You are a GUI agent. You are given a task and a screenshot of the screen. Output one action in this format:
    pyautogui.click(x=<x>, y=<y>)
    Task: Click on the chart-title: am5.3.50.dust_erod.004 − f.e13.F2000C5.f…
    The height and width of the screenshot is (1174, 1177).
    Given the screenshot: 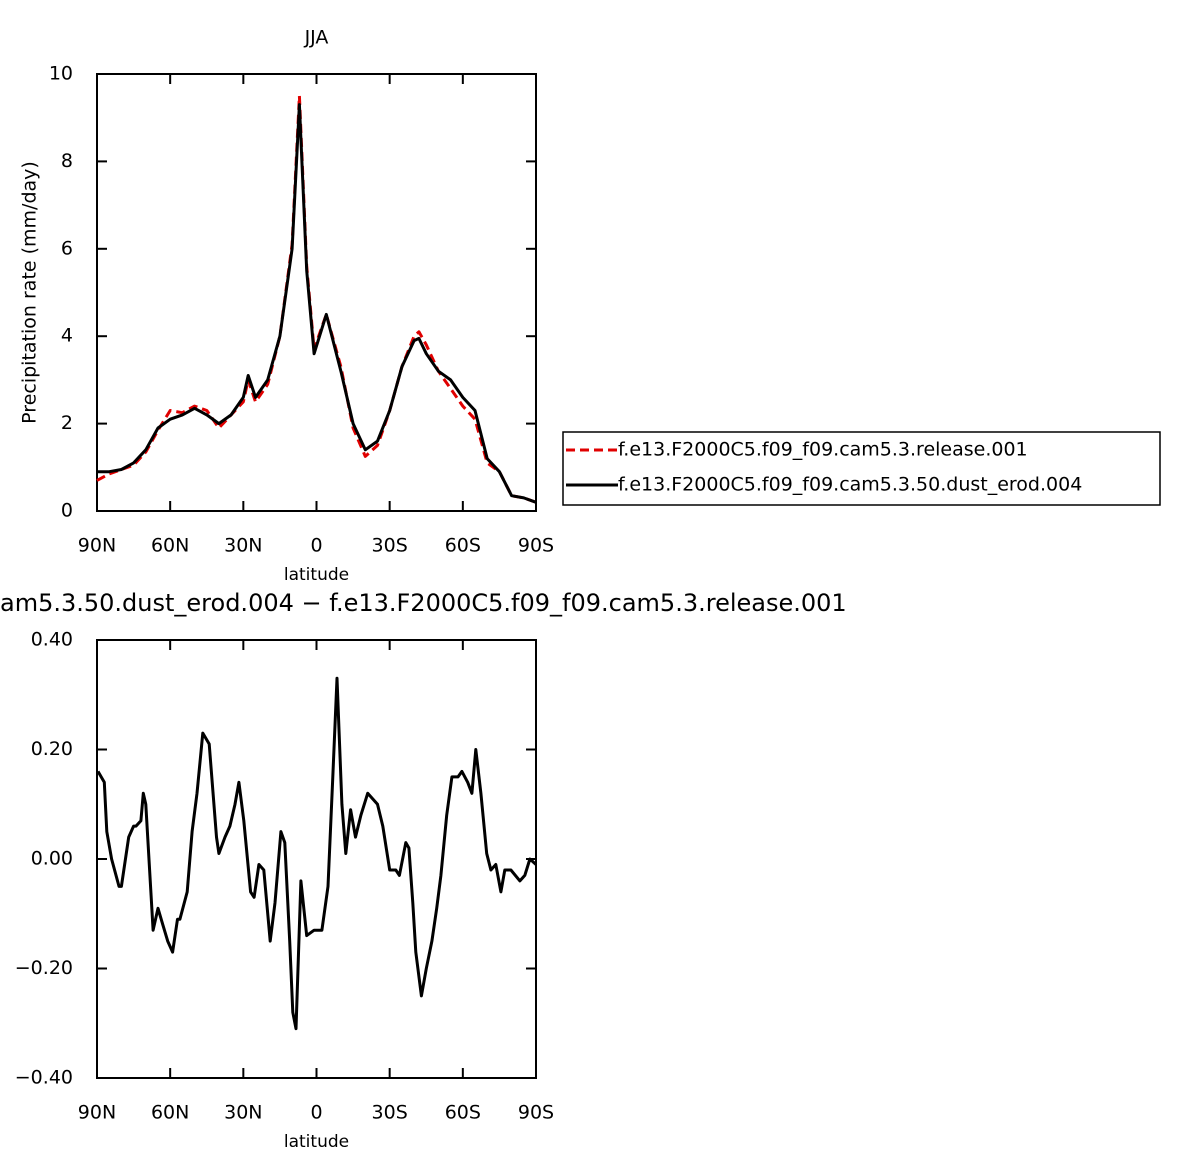 What is the action you would take?
    pyautogui.click(x=423, y=603)
    